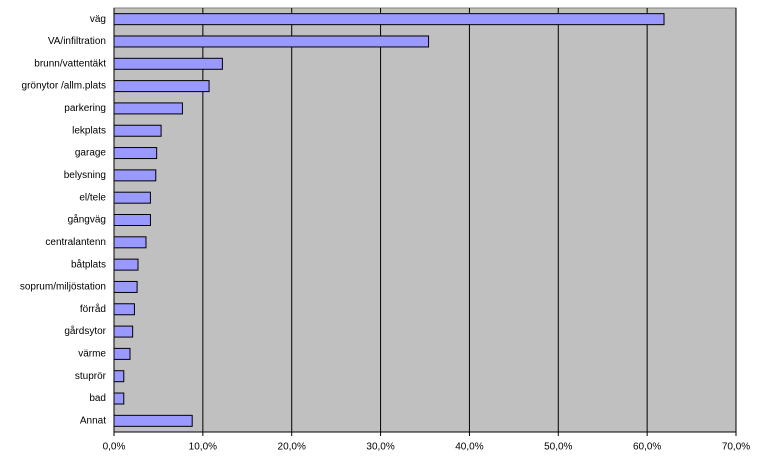 The width and height of the screenshot is (763, 470). Describe the element at coordinates (91, 376) in the screenshot. I see `y-tick-label: stuprör` at that location.